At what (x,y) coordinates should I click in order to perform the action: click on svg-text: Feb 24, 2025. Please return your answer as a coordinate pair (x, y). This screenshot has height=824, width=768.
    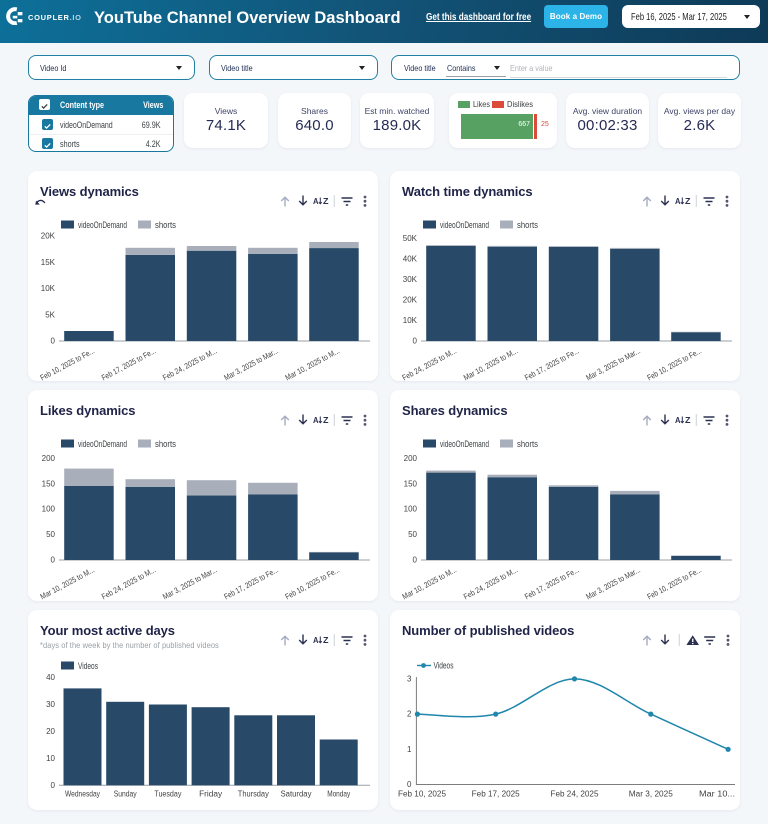
    Looking at the image, I should click on (575, 794).